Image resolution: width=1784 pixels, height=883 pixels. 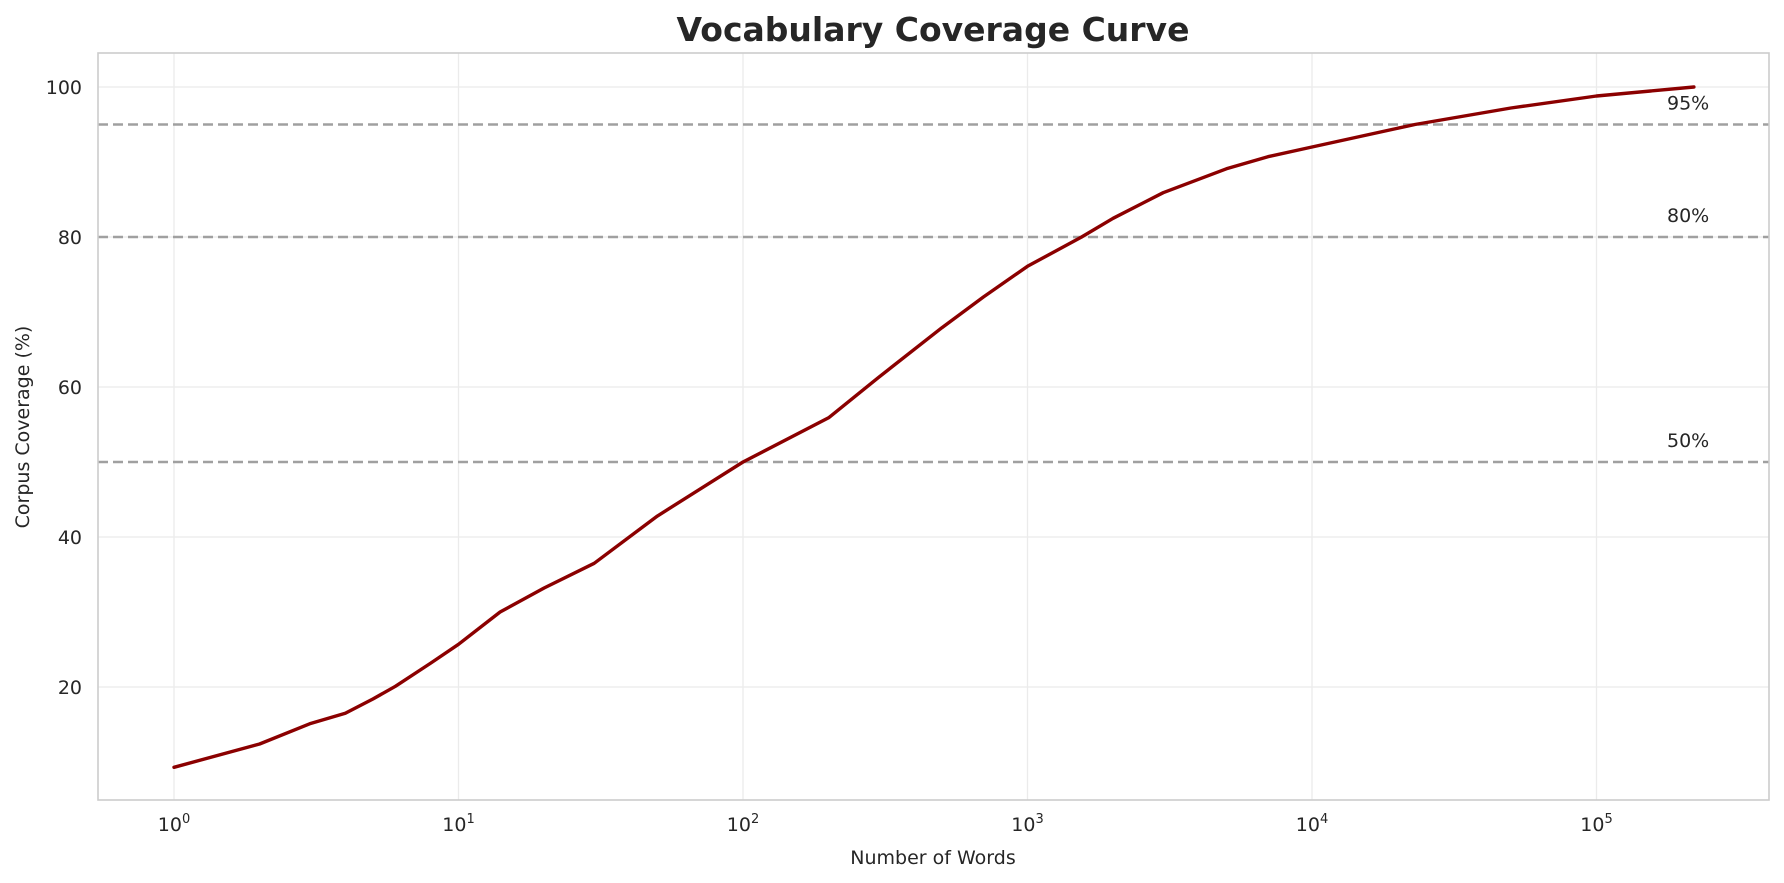 I want to click on x-tick-label: 10², so click(x=743, y=824).